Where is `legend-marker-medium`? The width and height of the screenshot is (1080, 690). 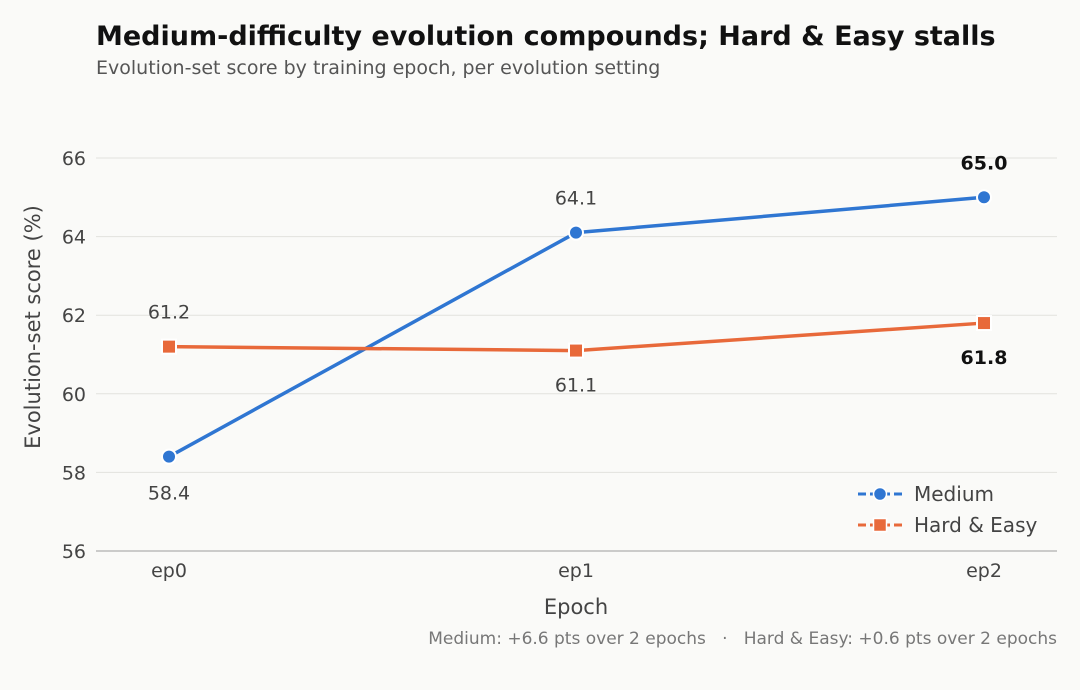 legend-marker-medium is located at coordinates (880, 494).